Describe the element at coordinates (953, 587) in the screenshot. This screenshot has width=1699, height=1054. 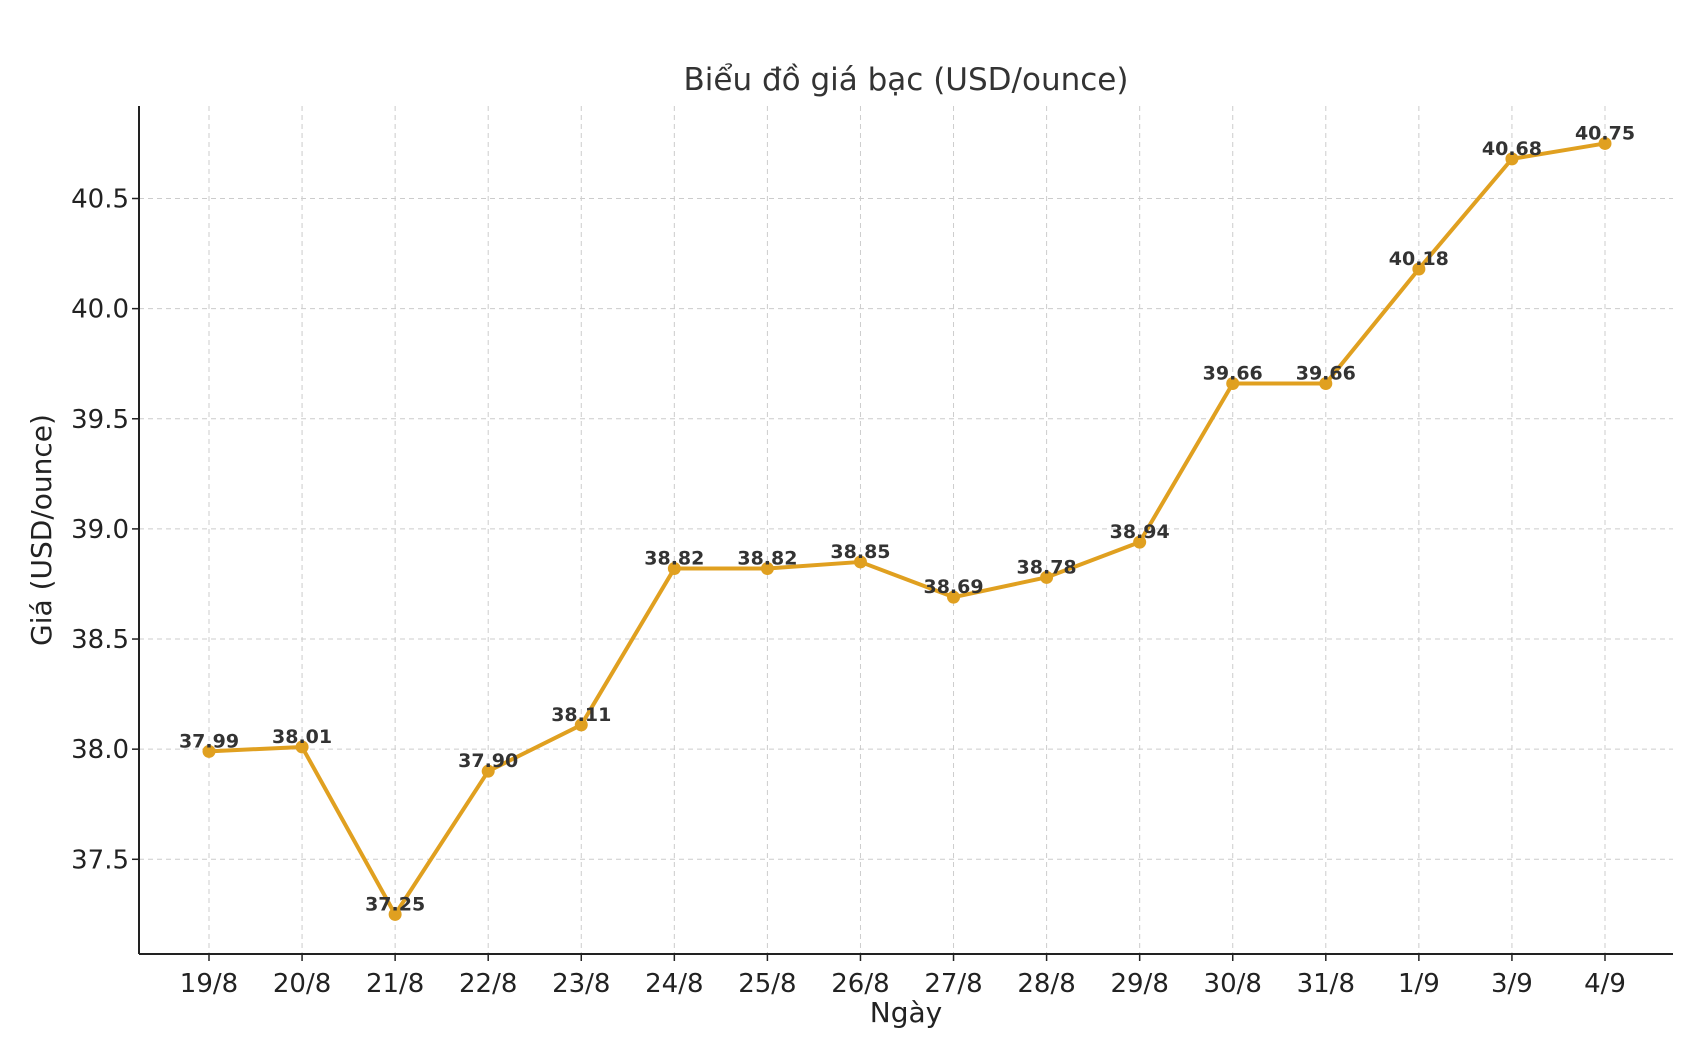
I see `data-label: 38.69` at that location.